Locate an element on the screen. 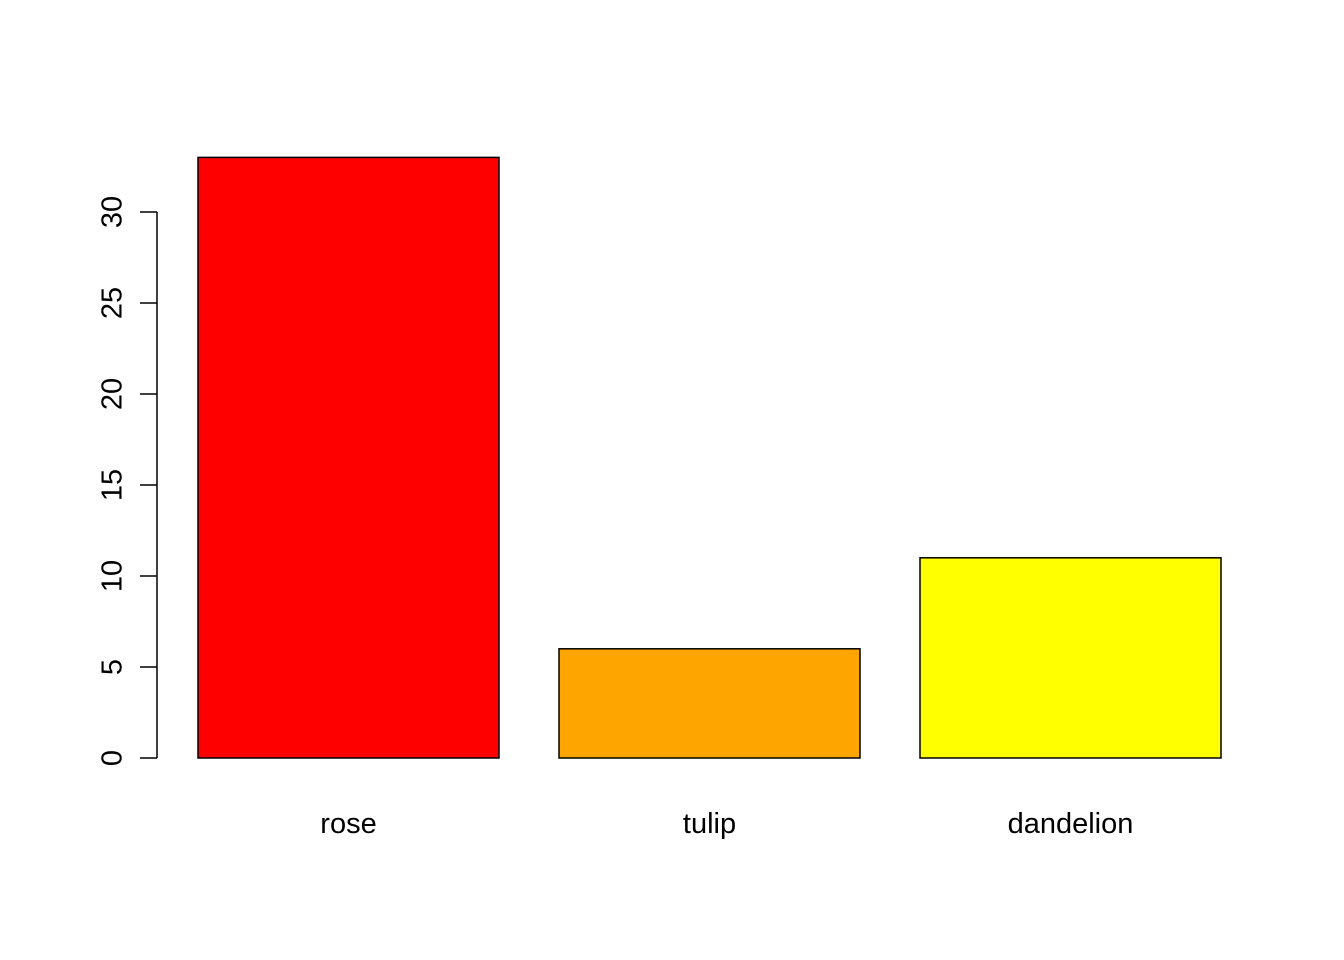 This screenshot has height=960, width=1344. y-tick-label: 5 is located at coordinates (113, 667).